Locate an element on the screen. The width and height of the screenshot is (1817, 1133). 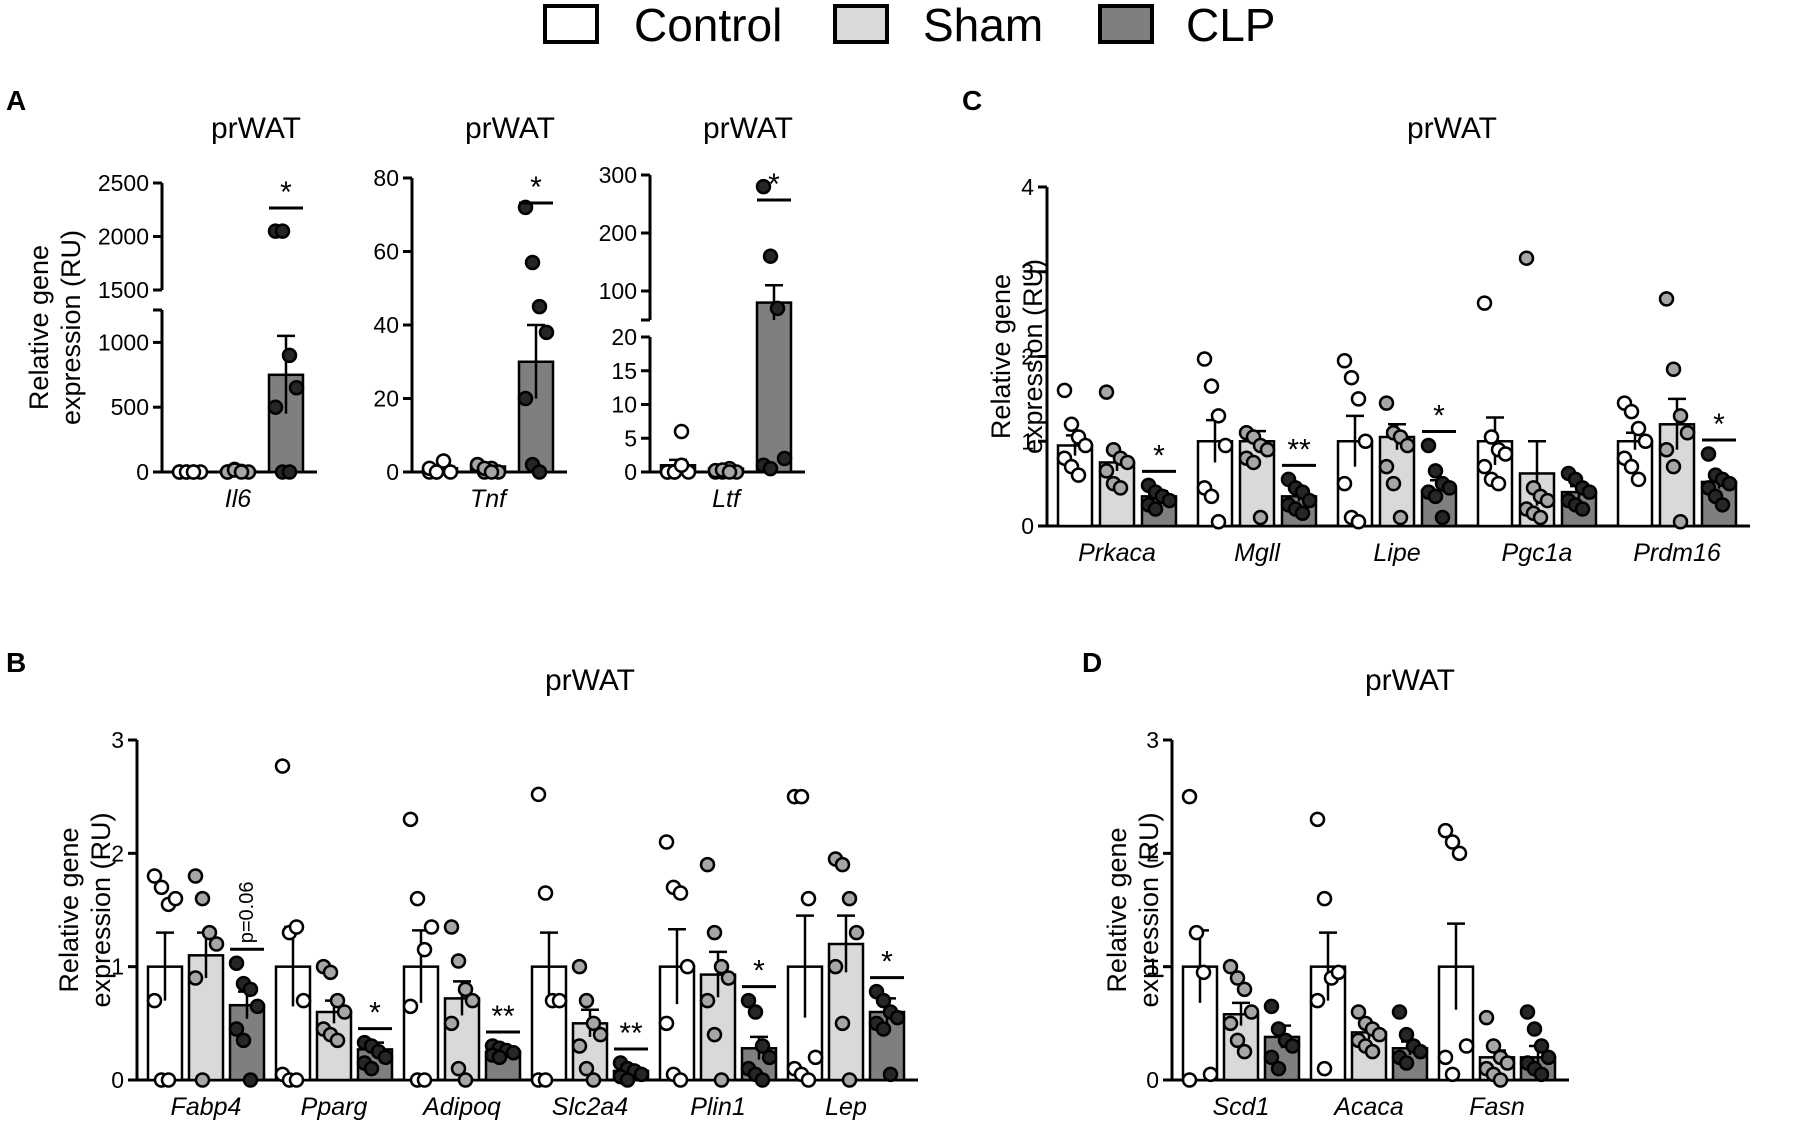
x-category-label: Prdm16 is located at coordinates (1677, 553).